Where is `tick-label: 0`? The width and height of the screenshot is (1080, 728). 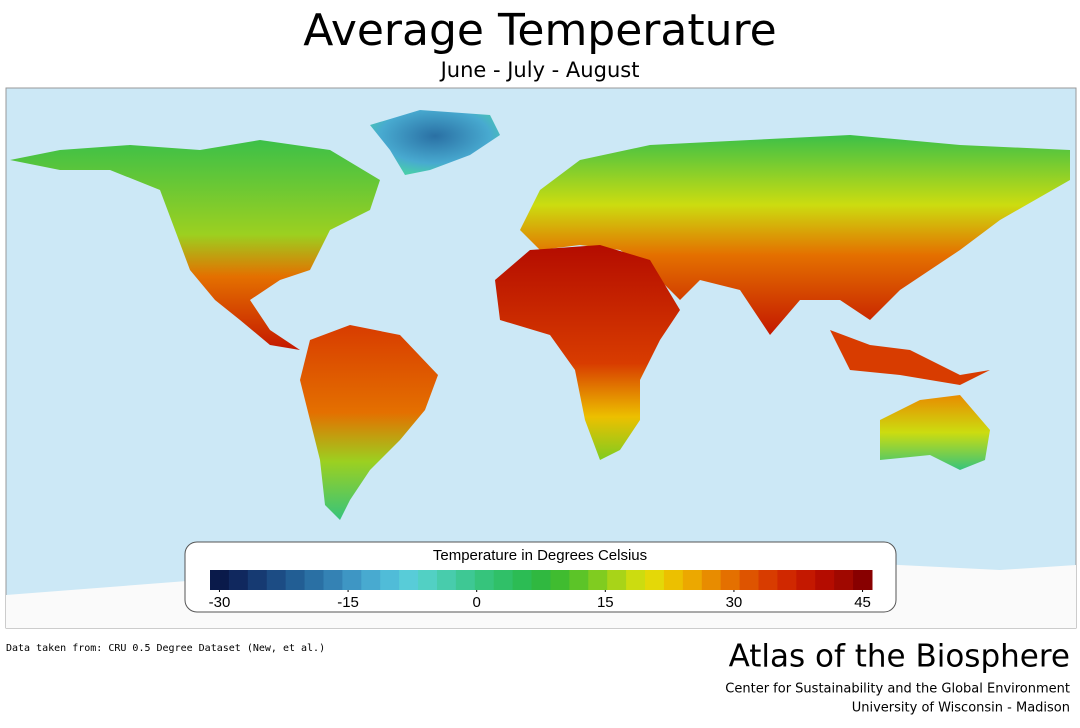
tick-label: 0 is located at coordinates (477, 602).